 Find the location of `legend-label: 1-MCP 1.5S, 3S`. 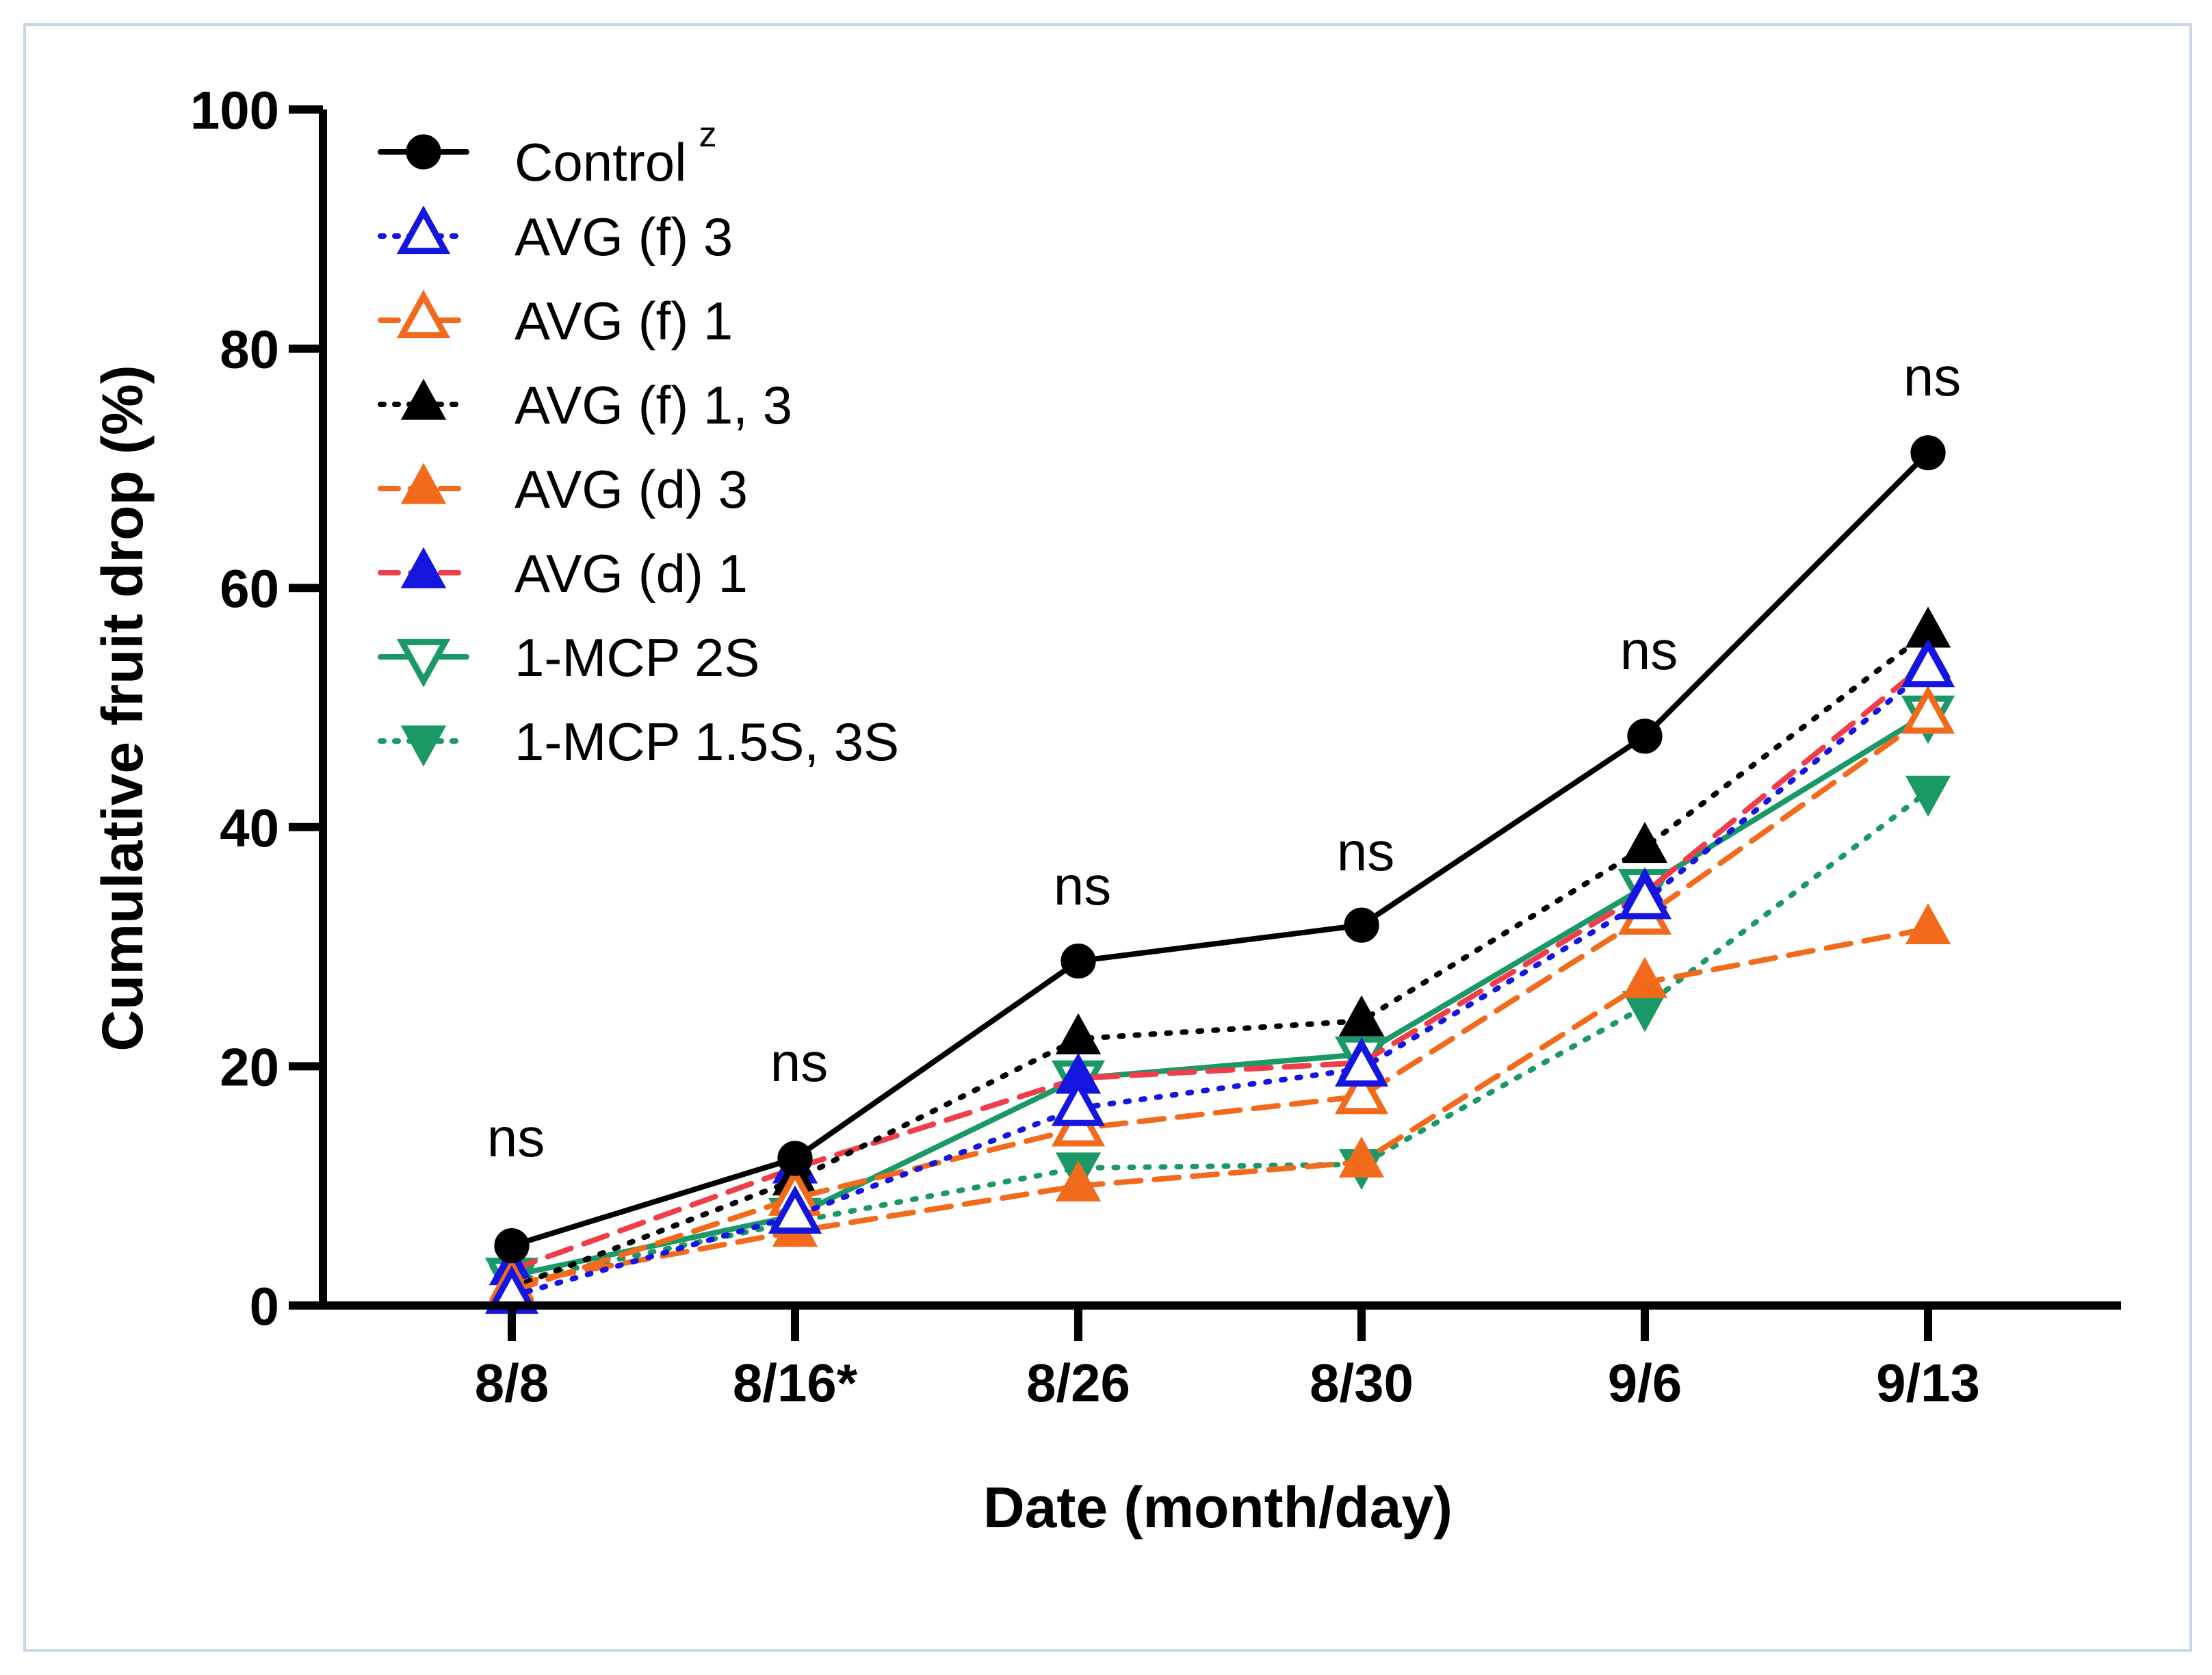

legend-label: 1-MCP 1.5S, 3S is located at coordinates (707, 742).